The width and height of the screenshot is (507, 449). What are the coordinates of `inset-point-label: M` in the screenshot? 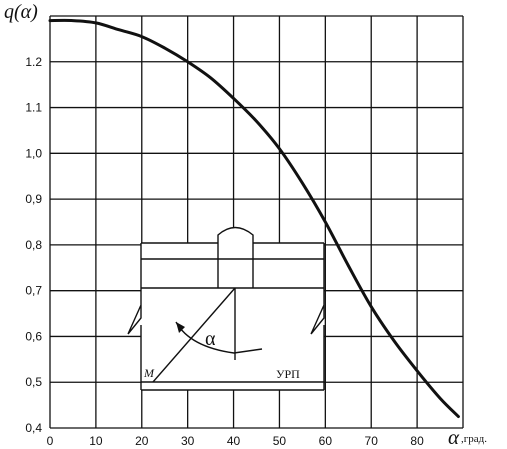 It's located at (149, 373).